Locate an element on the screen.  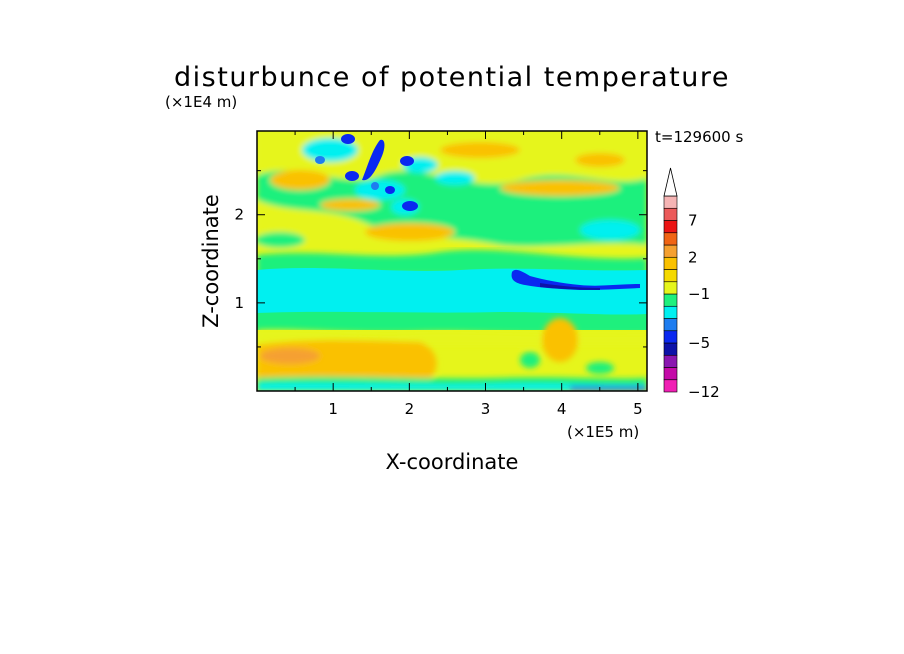
y-axis-unit: (×1E4 m) is located at coordinates (201, 102).